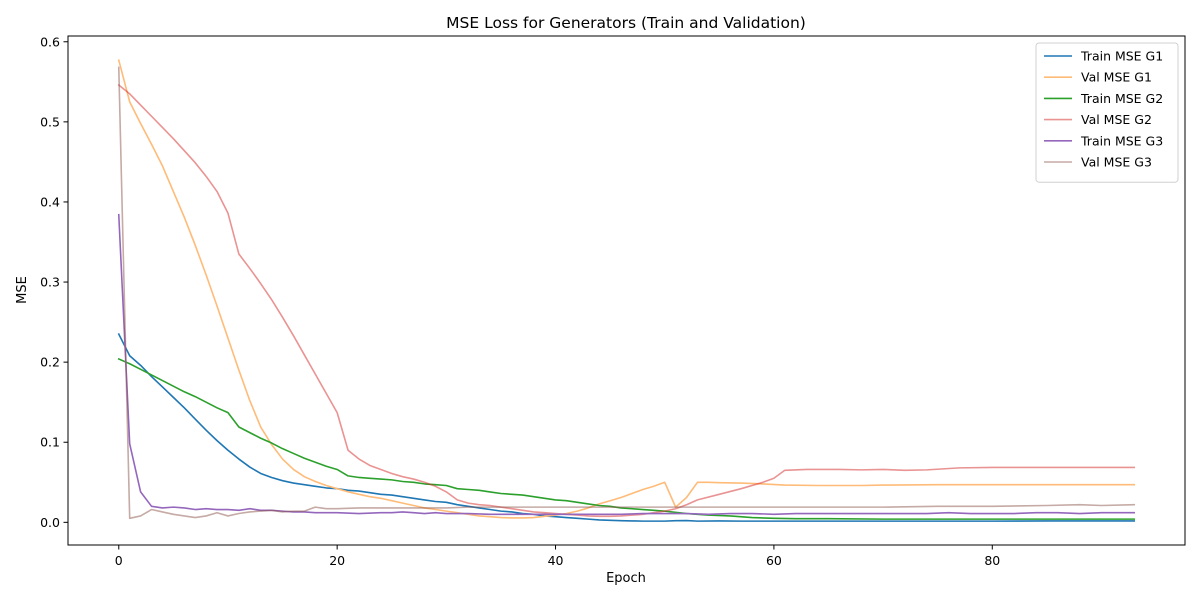 This screenshot has height=600, width=1200. I want to click on y-tick-label: 0.0, so click(50, 522).